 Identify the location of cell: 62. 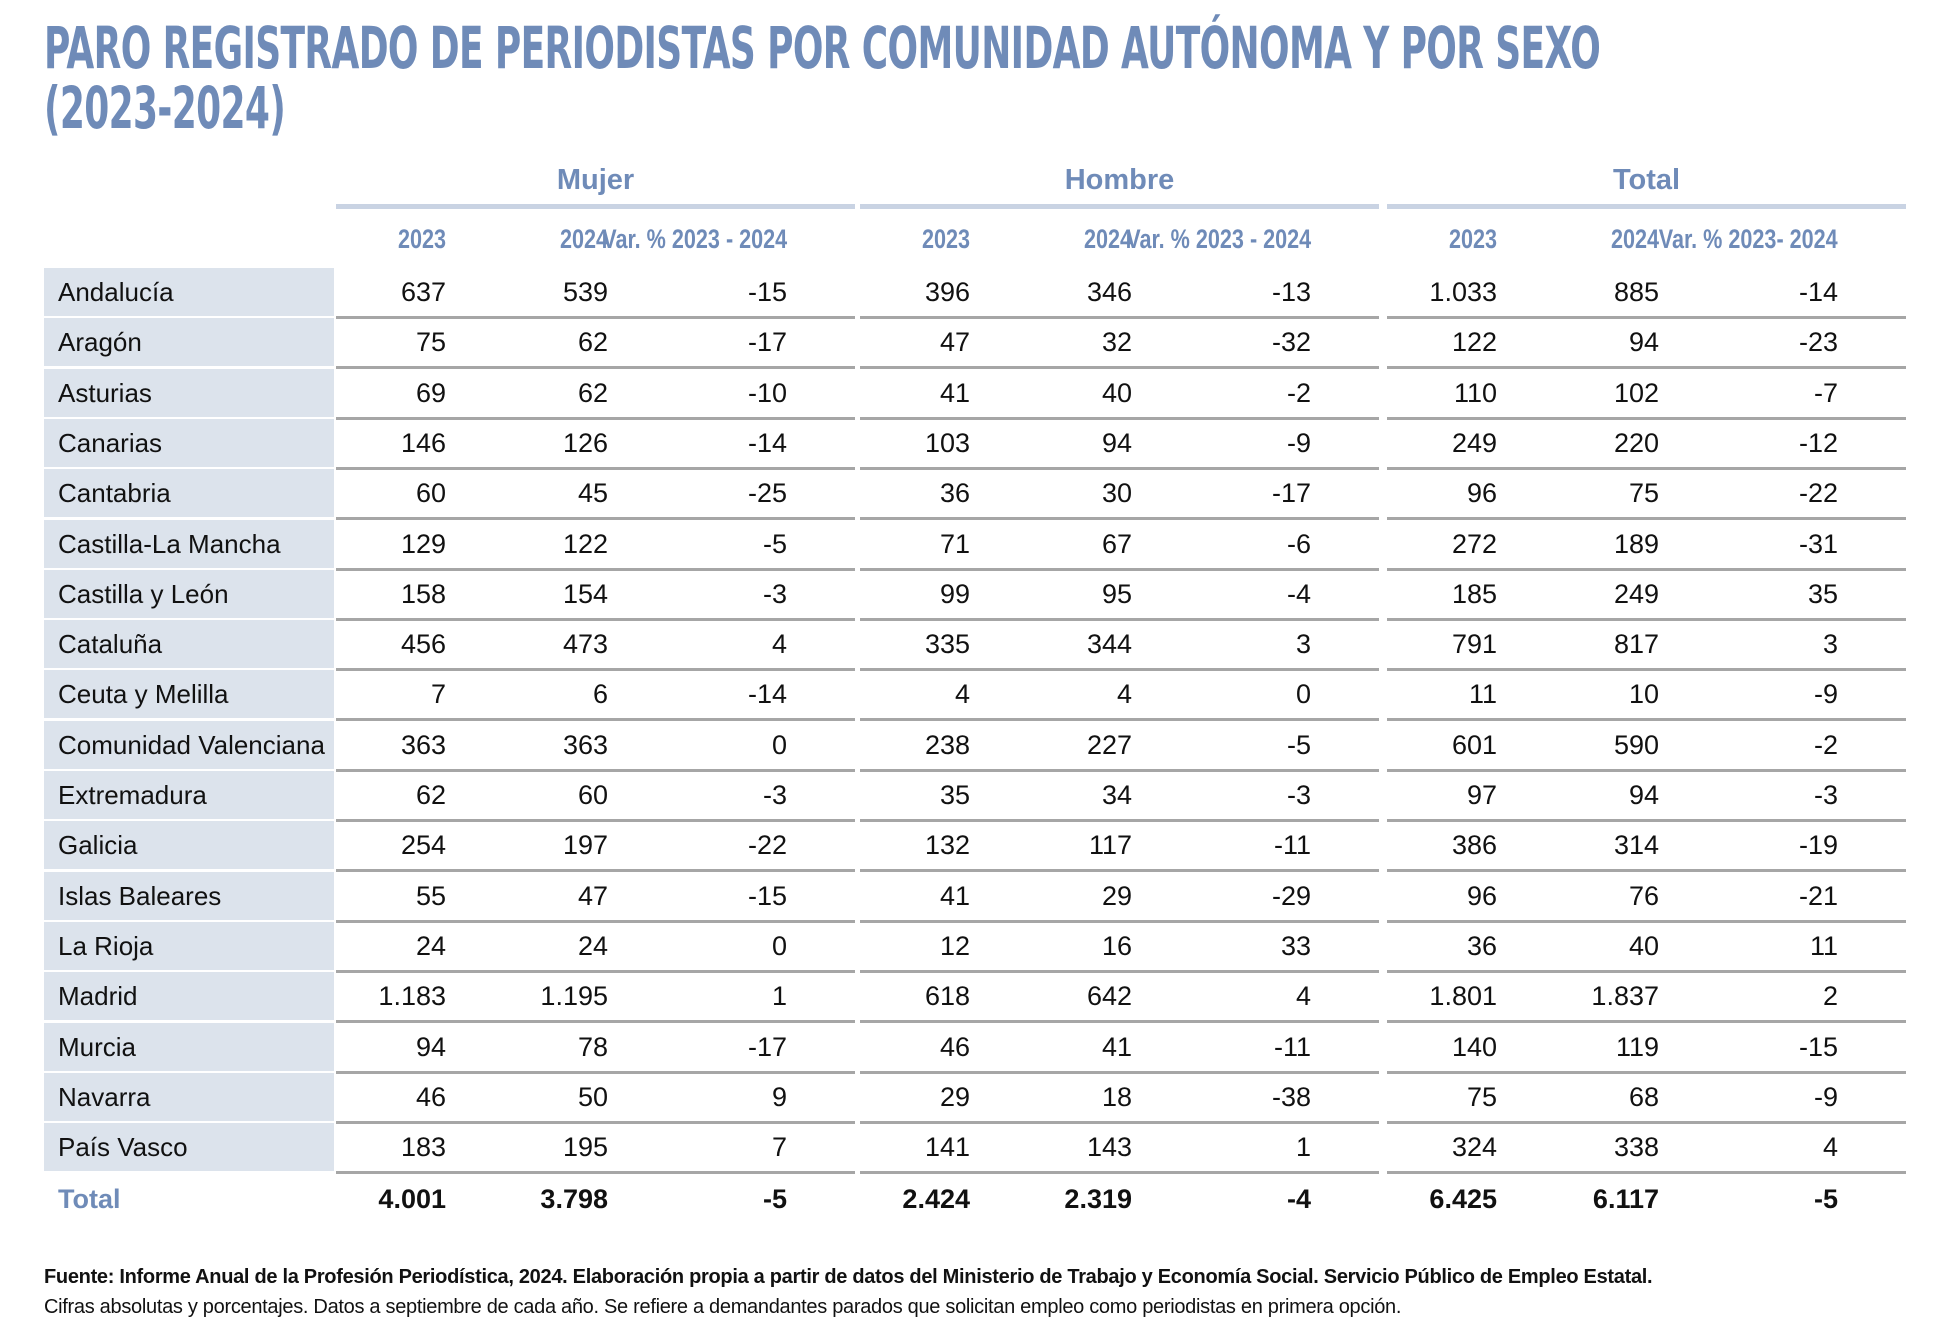
(592, 342).